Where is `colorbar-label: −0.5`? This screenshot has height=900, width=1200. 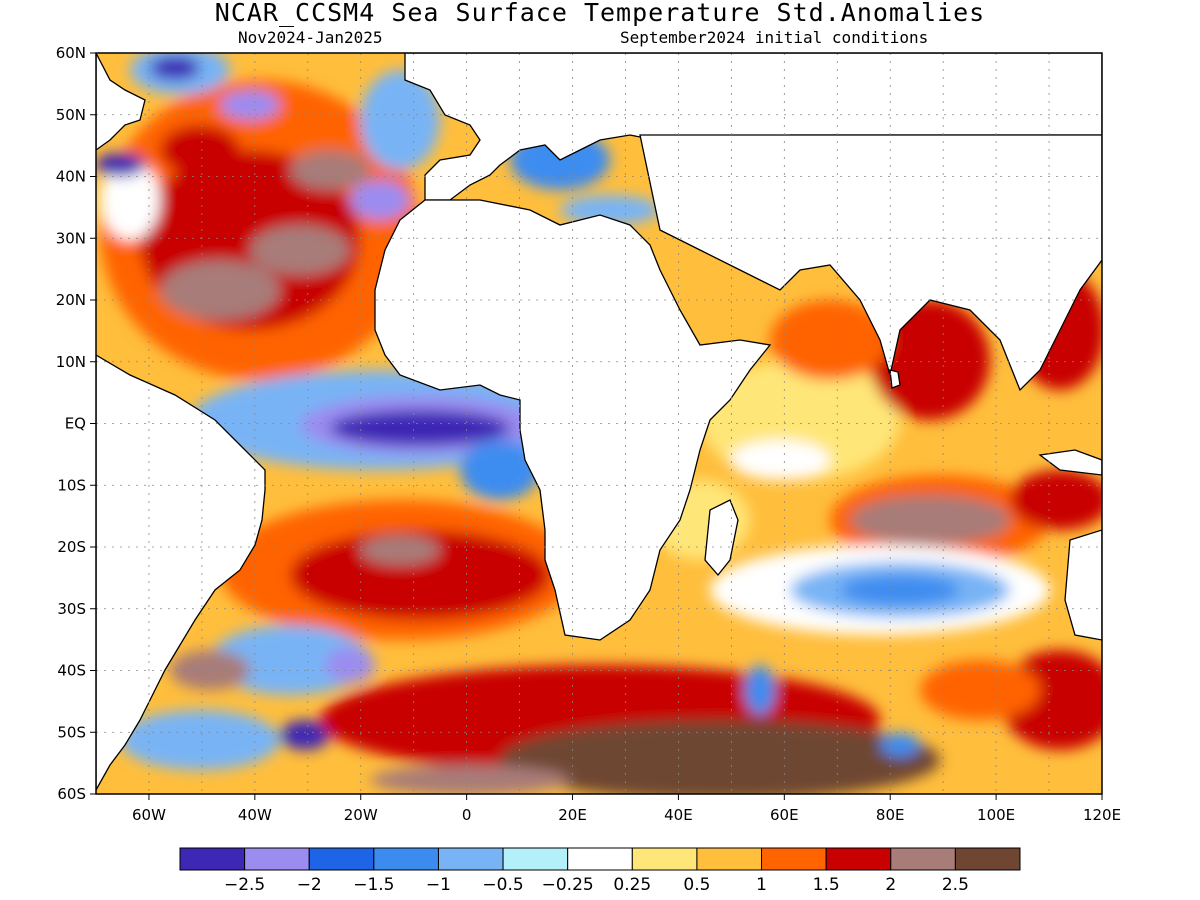
colorbar-label: −0.5 is located at coordinates (502, 885).